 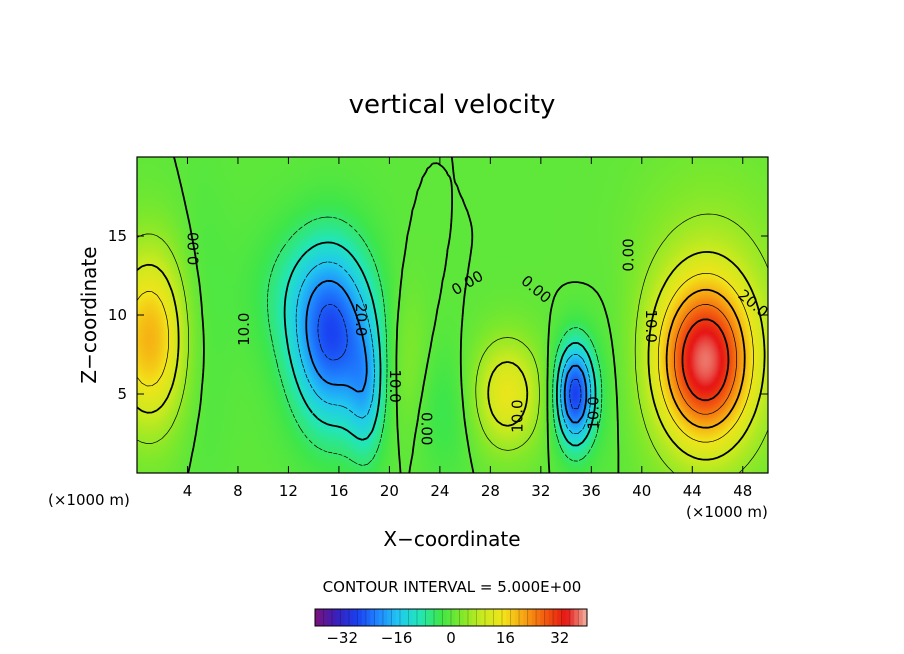 What do you see at coordinates (505, 638) in the screenshot?
I see `colorbar-tick-label: 16` at bounding box center [505, 638].